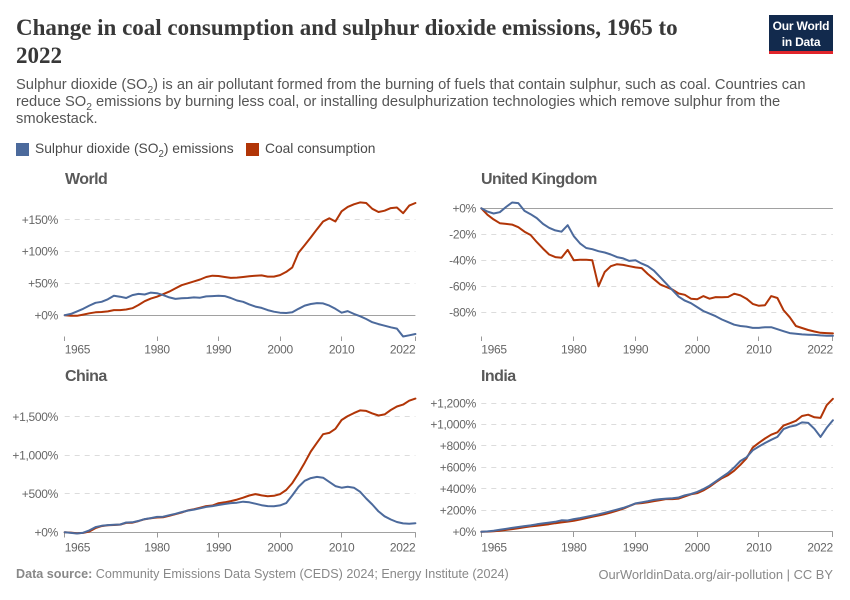 The height and width of the screenshot is (600, 850). What do you see at coordinates (462, 313) in the screenshot?
I see `svg-text: -80%` at bounding box center [462, 313].